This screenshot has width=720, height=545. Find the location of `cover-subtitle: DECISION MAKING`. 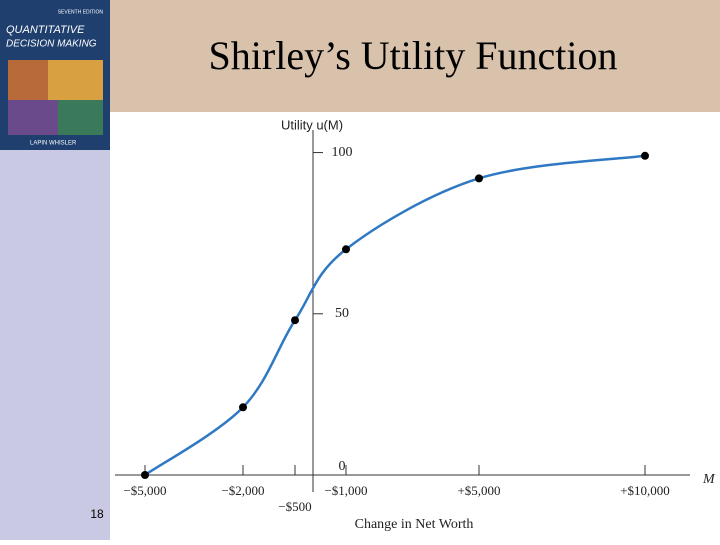

cover-subtitle: DECISION MAKING is located at coordinates (51, 44).